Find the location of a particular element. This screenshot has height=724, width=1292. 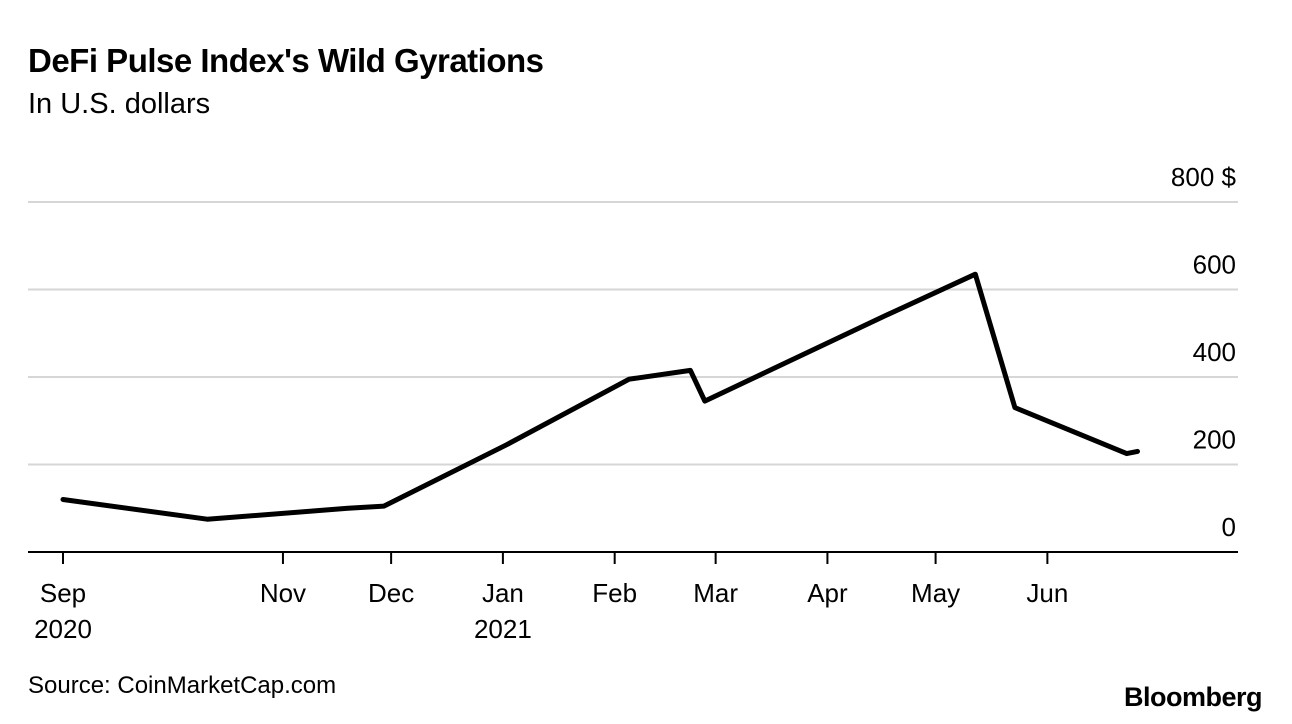

y-tick-label-400: 400 is located at coordinates (1214, 352).